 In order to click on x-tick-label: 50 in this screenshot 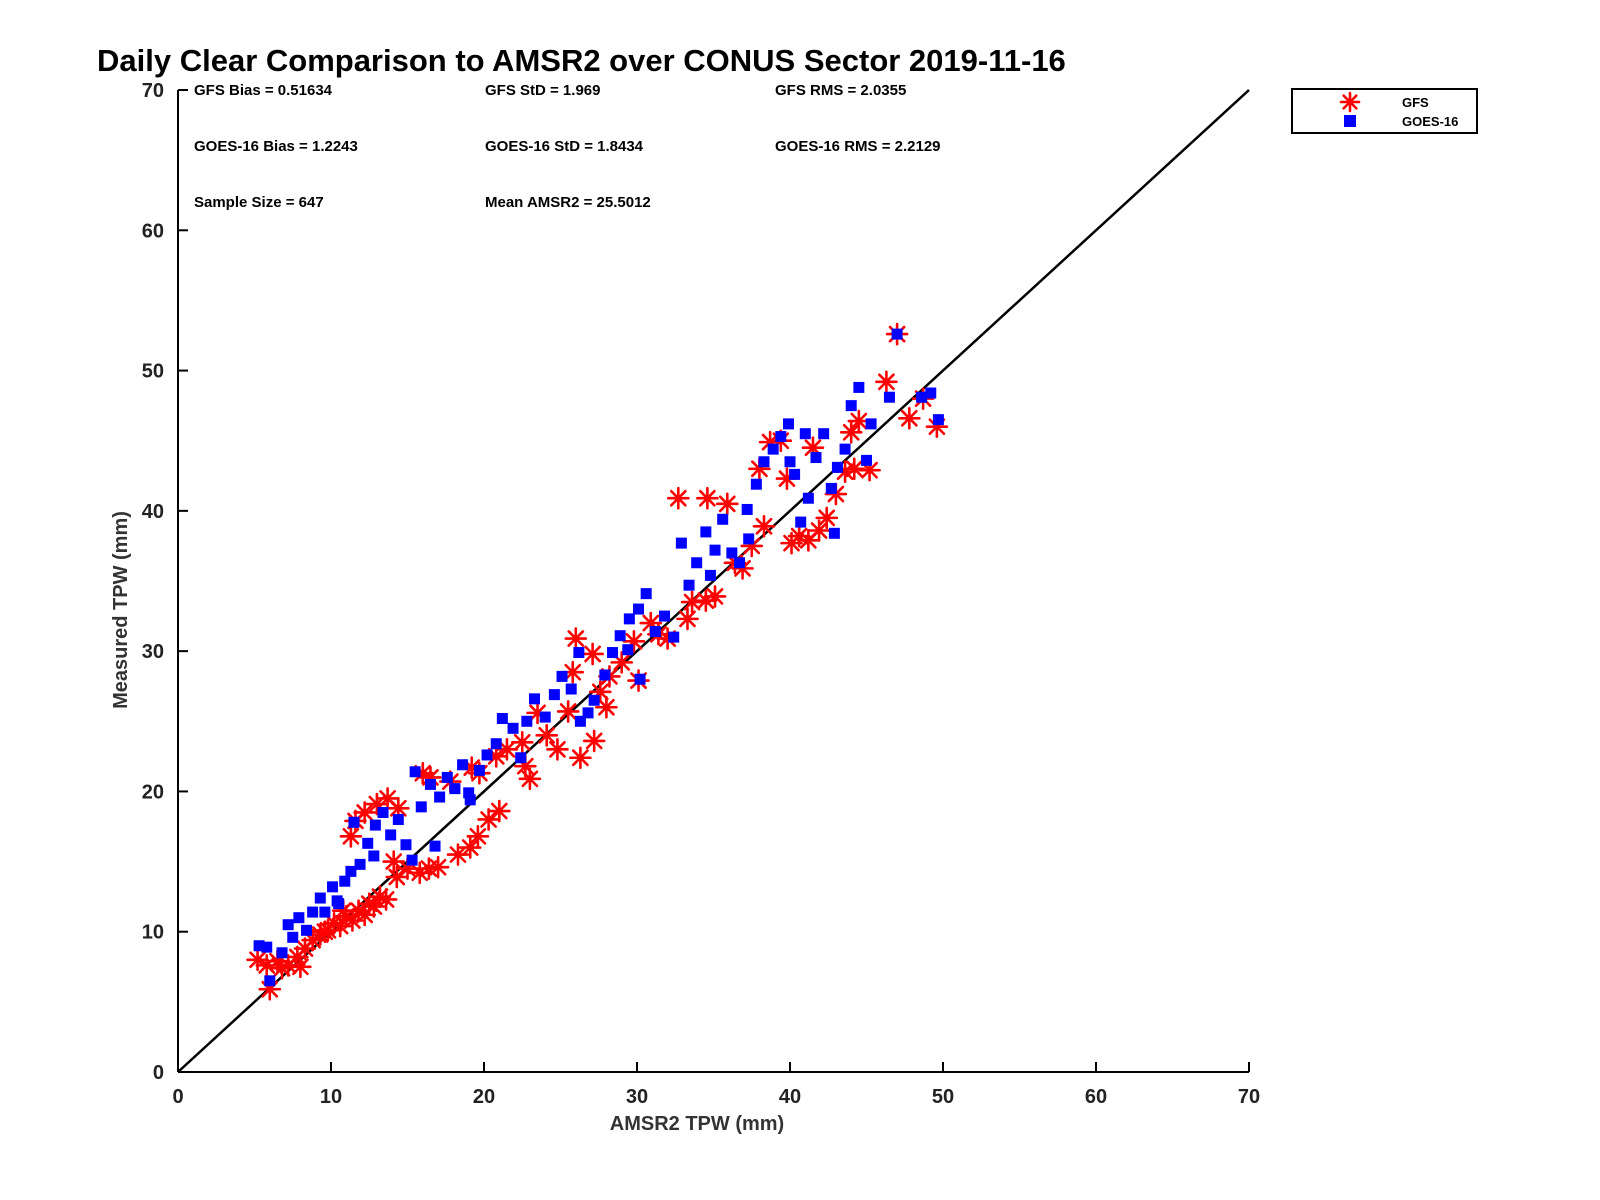, I will do `click(943, 1097)`.